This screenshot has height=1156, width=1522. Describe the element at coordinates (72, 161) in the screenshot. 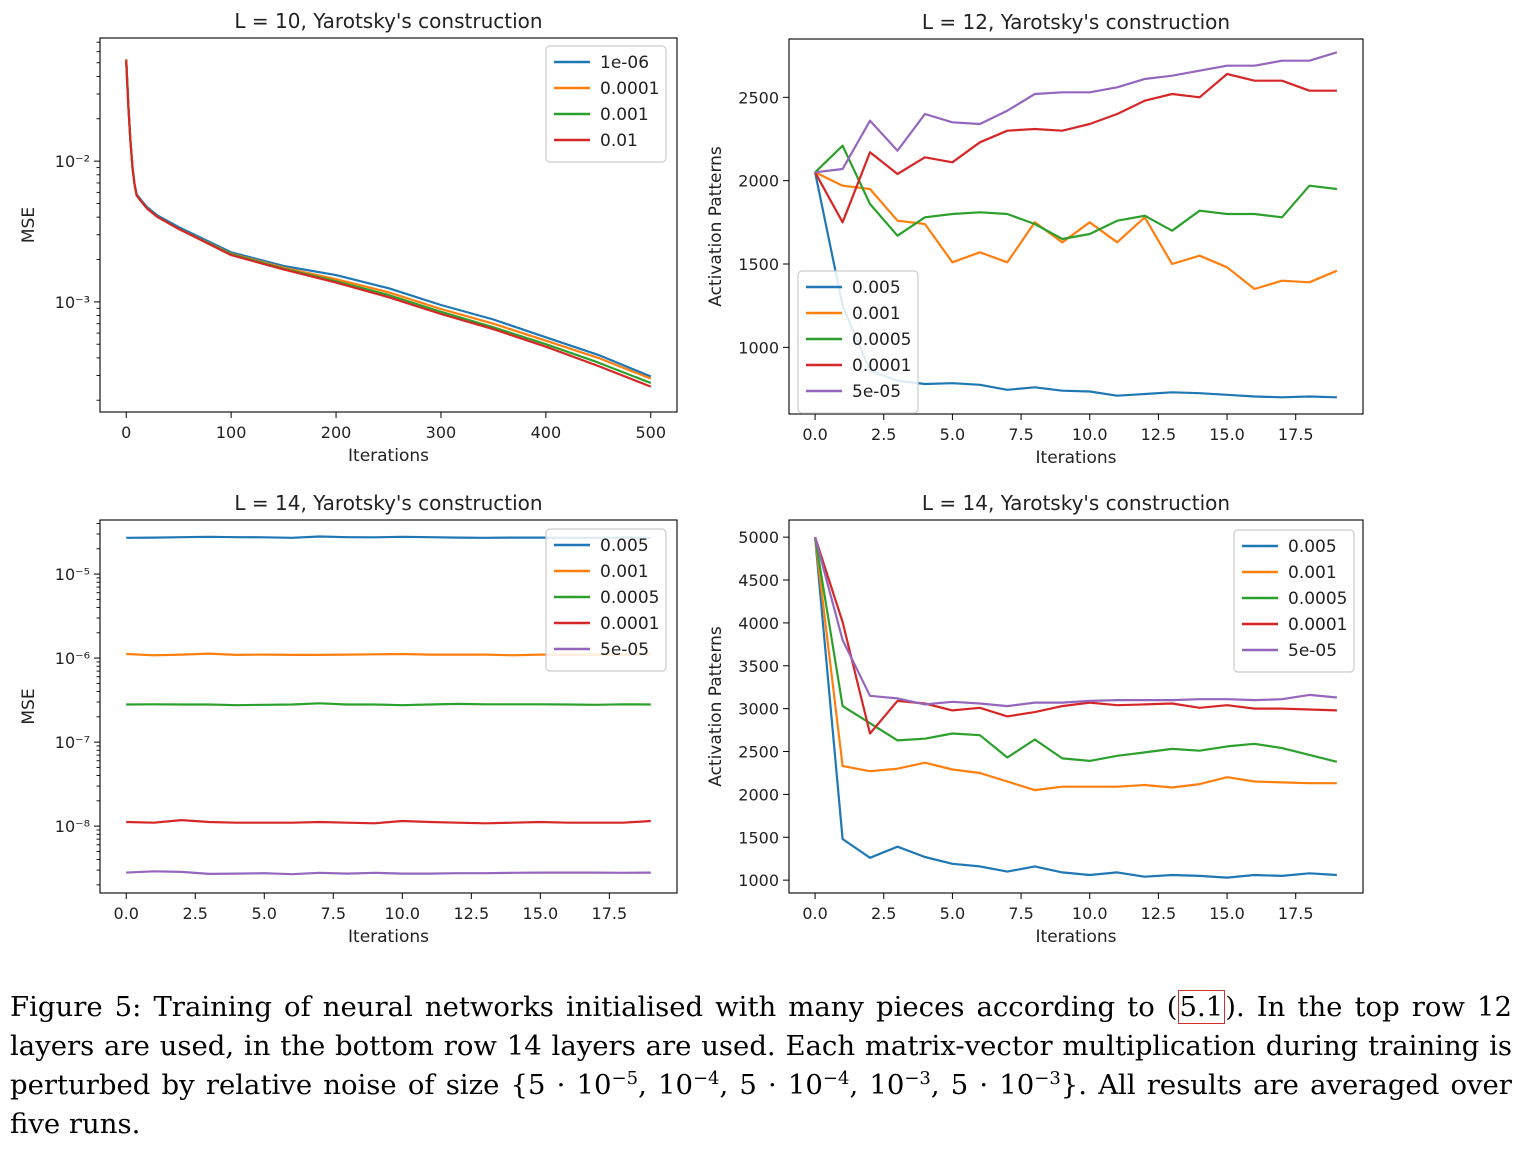

I see `y-tick-label: 10⁻²` at that location.